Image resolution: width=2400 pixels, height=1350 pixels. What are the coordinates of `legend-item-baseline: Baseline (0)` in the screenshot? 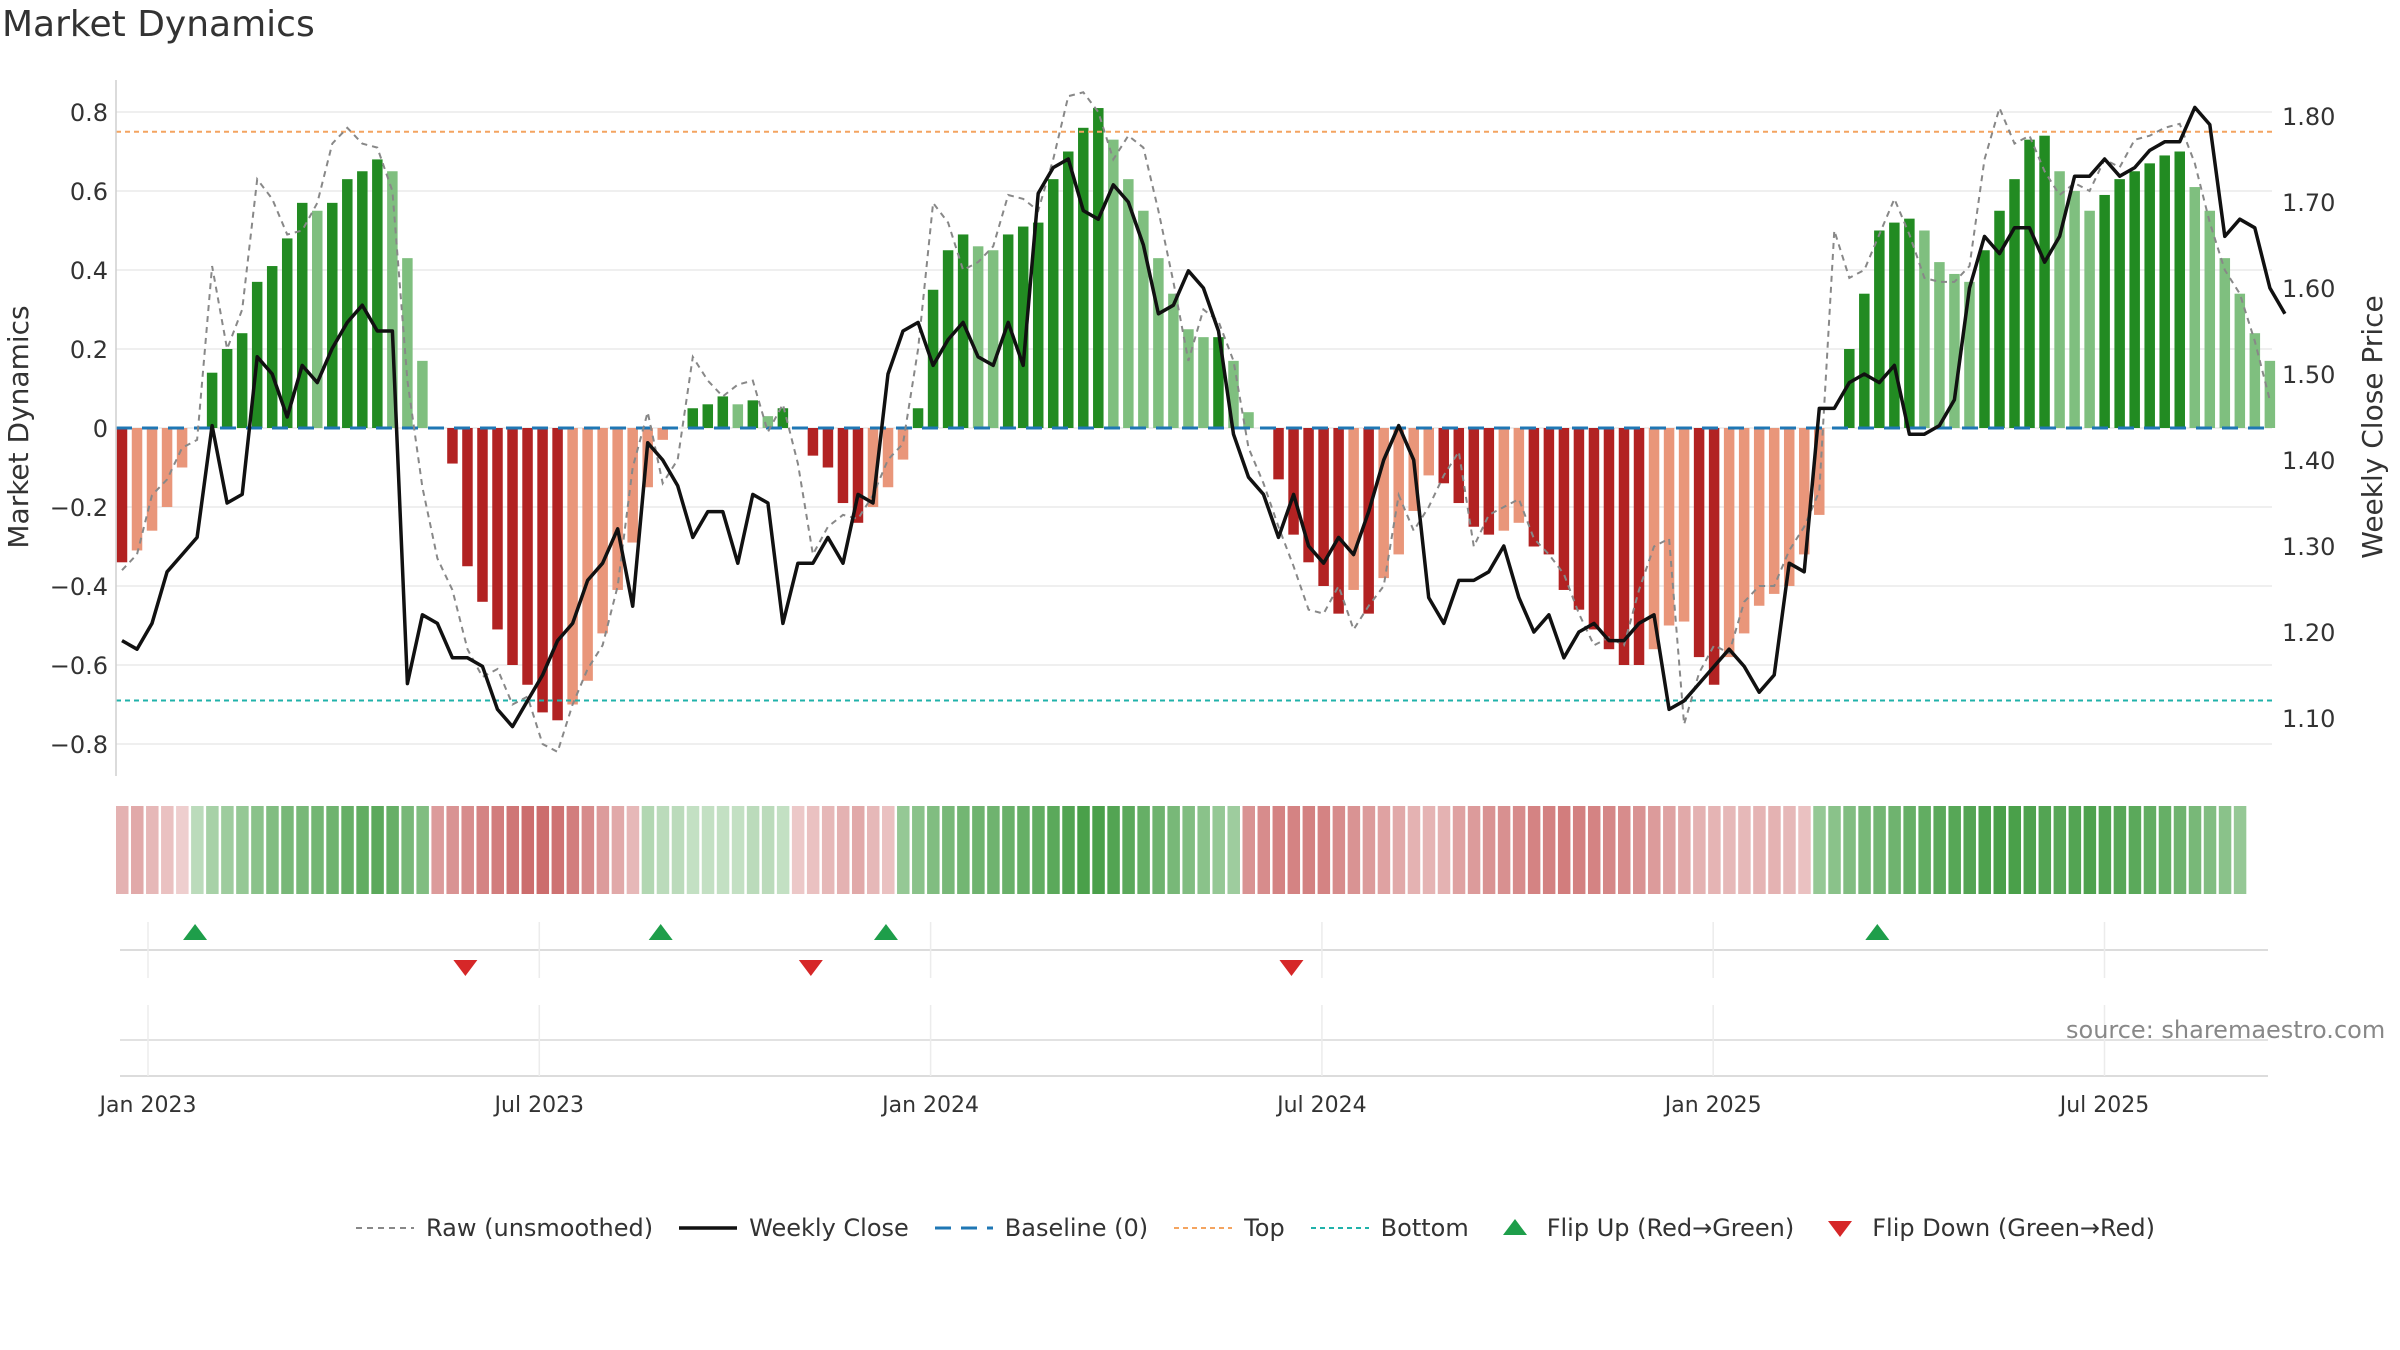 It's located at (1041, 1228).